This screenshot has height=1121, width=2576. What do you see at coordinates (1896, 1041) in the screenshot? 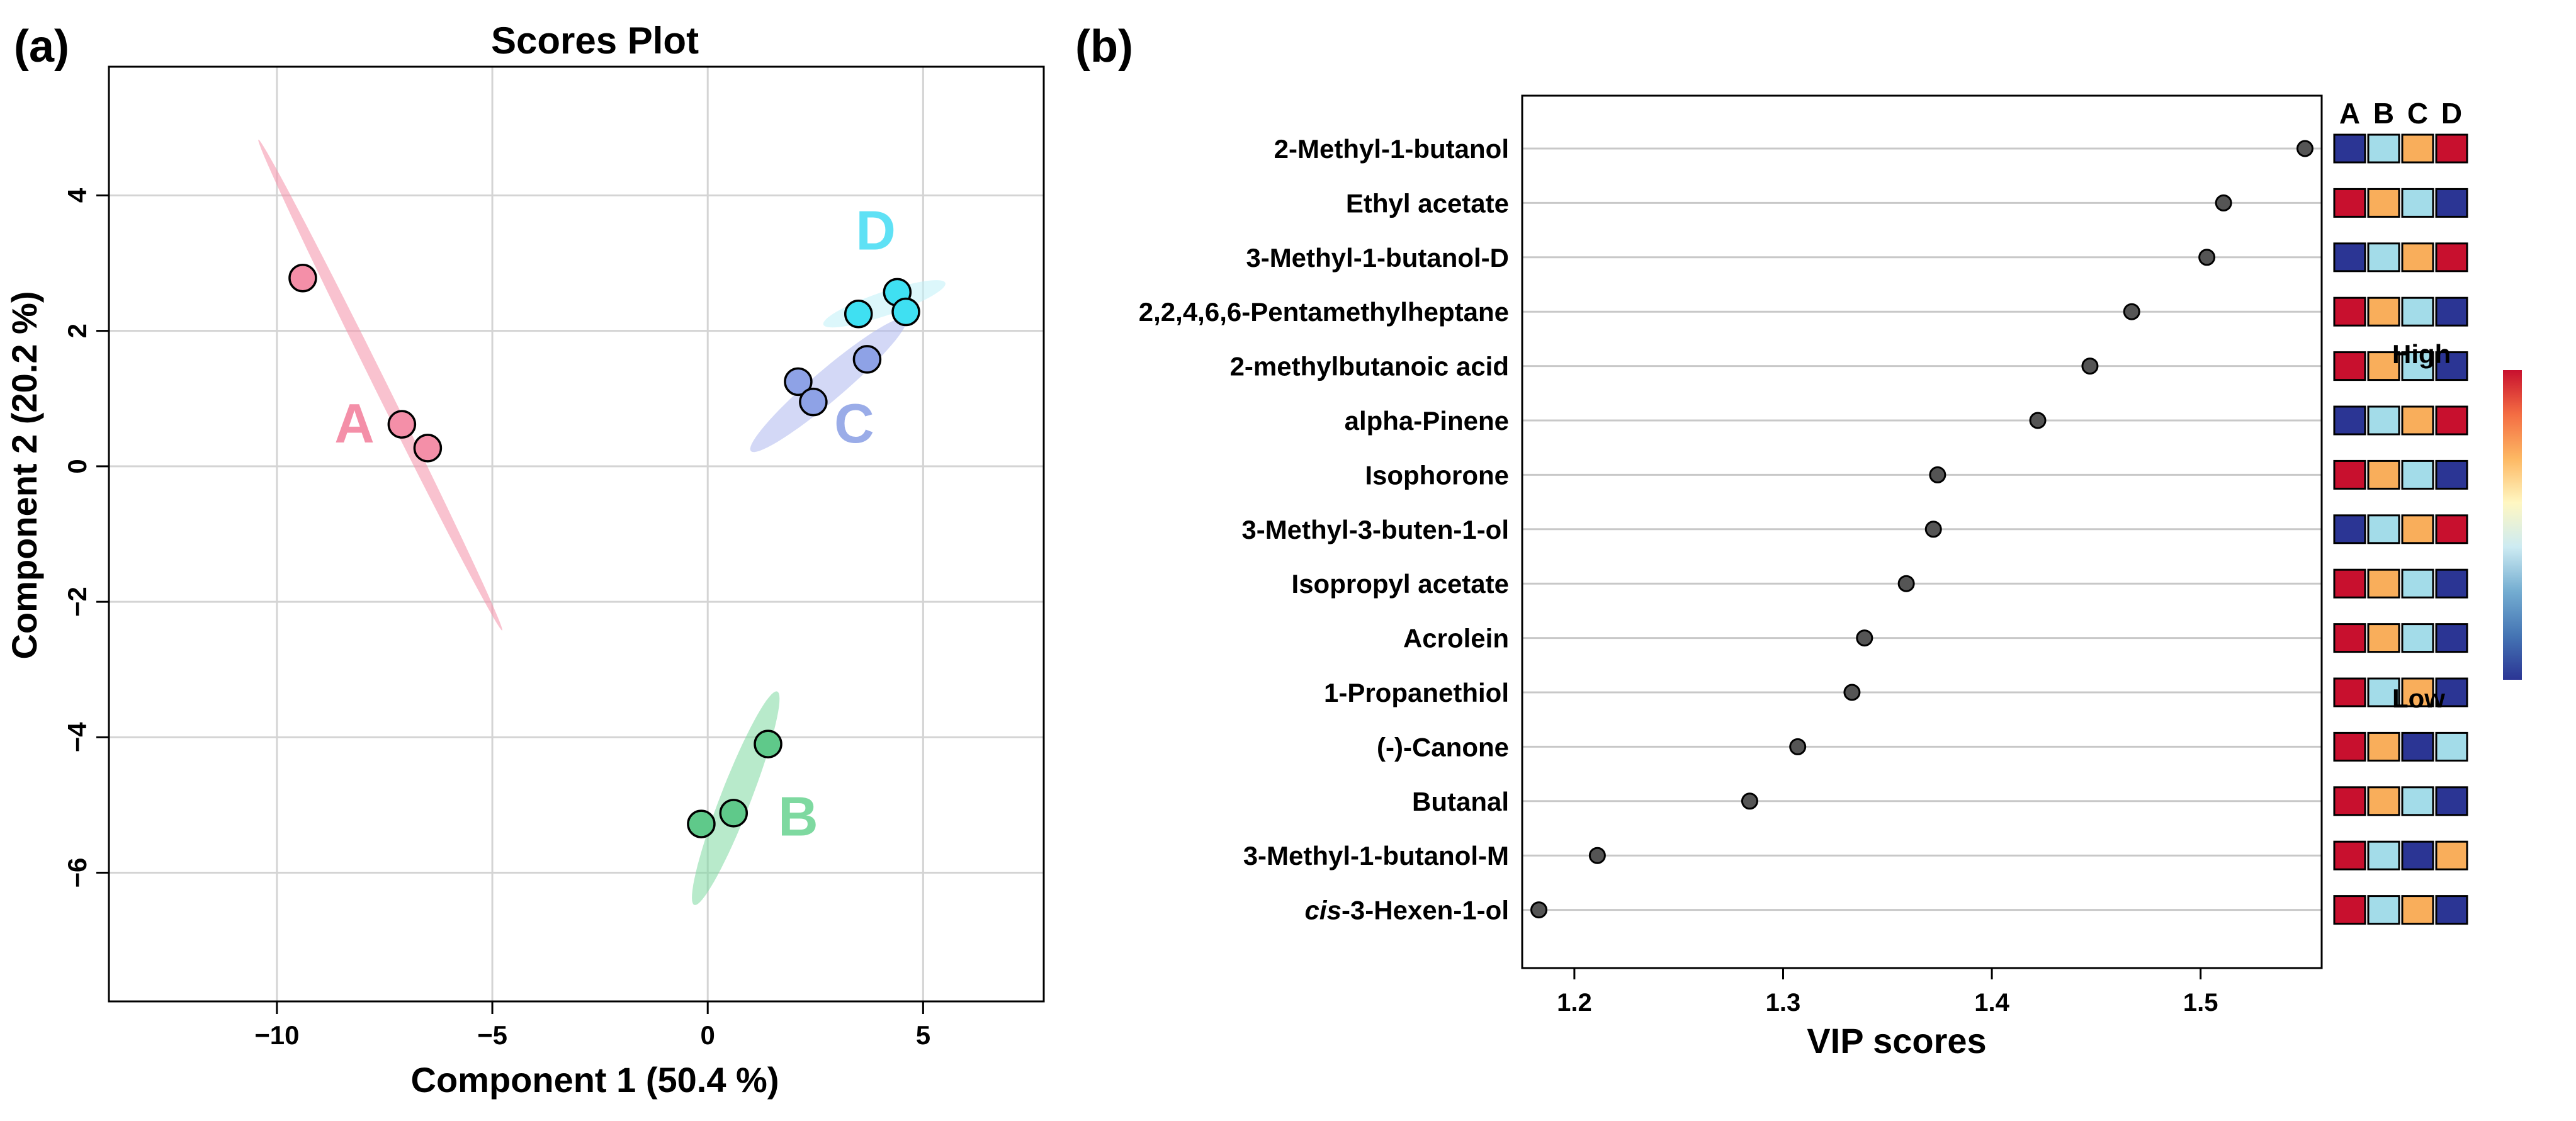
I see `vip-x-axis-label: VIP scores` at bounding box center [1896, 1041].